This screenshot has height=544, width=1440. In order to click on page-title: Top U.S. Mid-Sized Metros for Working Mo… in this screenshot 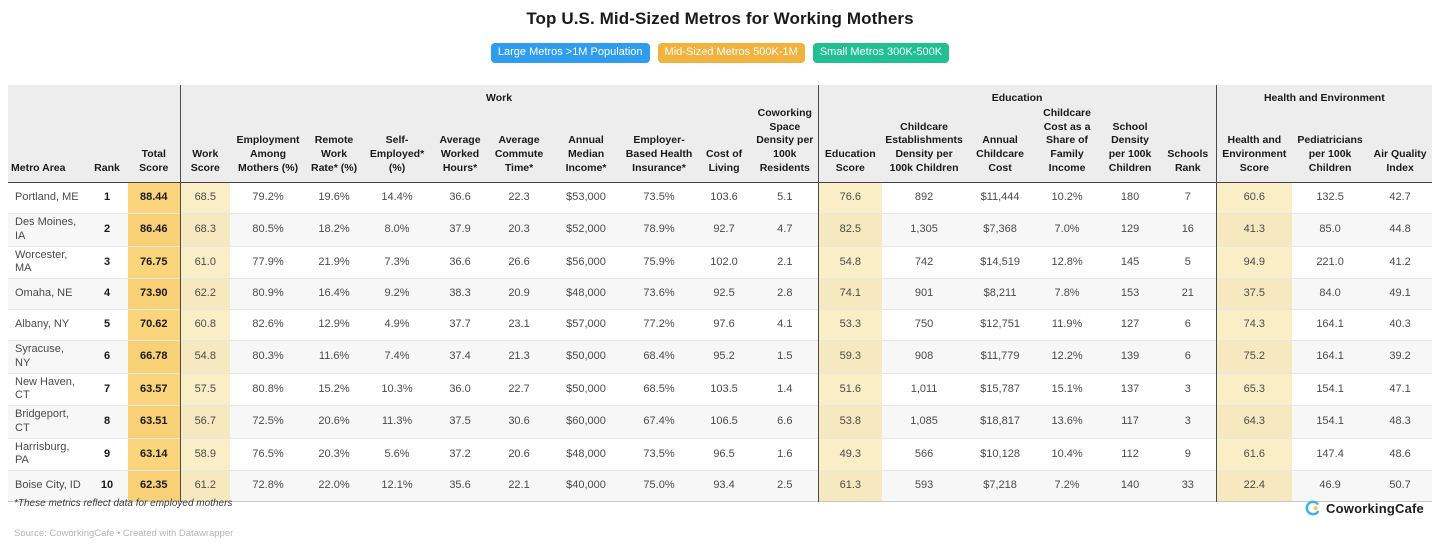, I will do `click(720, 18)`.